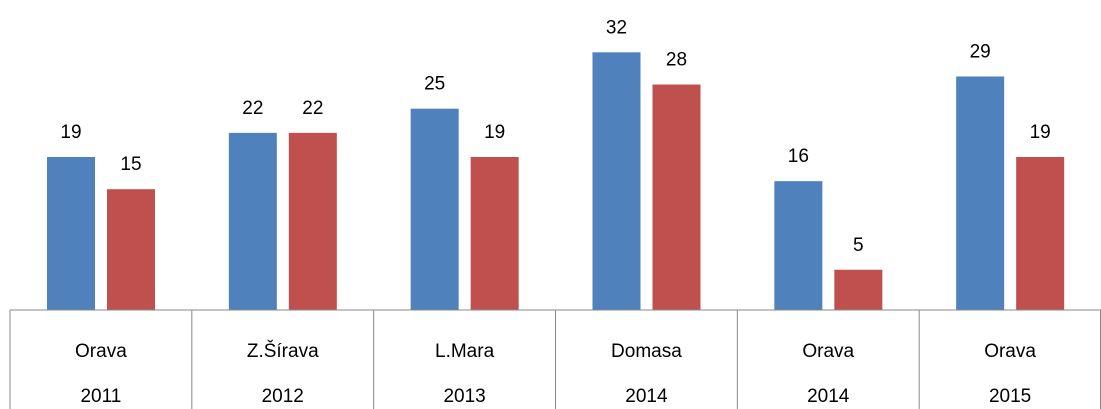 The width and height of the screenshot is (1101, 409). I want to click on data-label: 28, so click(676, 60).